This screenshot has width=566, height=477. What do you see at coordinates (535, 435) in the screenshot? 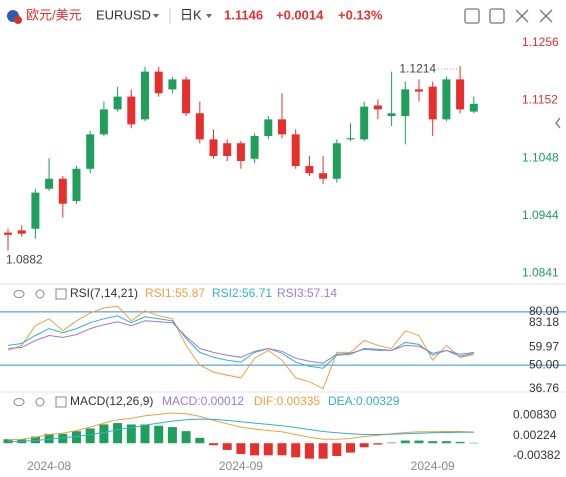
I see `y-tick-label: 0.00224` at bounding box center [535, 435].